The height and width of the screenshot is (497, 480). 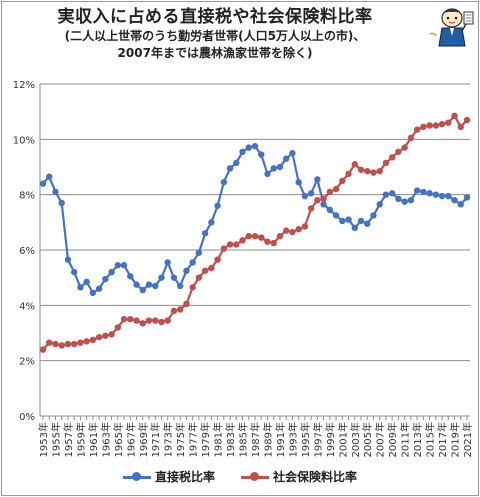 I want to click on x-tick-label: 1995年, so click(x=305, y=439).